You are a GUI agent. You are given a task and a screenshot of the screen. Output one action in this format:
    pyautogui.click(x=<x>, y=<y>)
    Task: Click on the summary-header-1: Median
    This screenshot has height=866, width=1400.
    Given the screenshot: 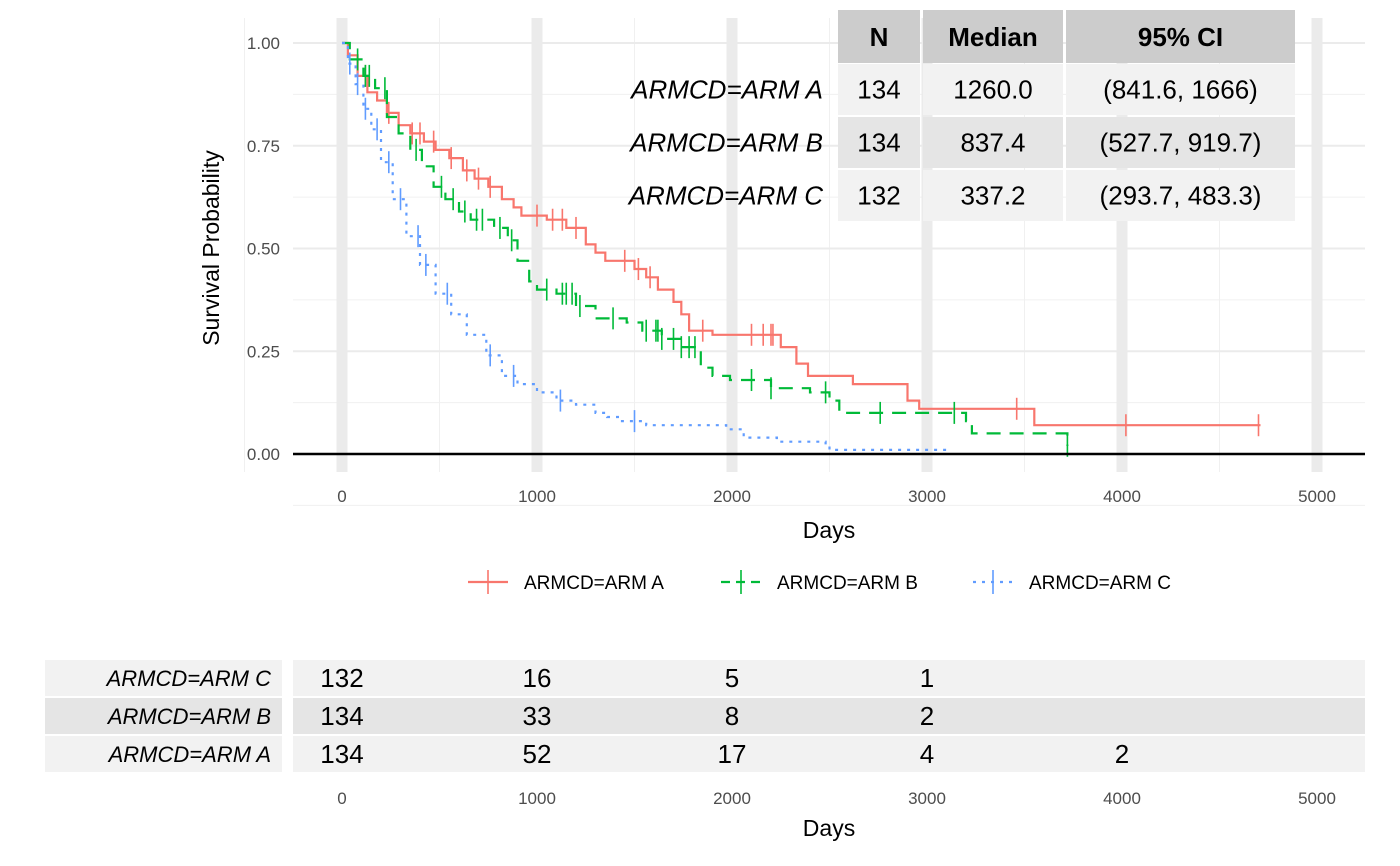 What is the action you would take?
    pyautogui.click(x=993, y=37)
    